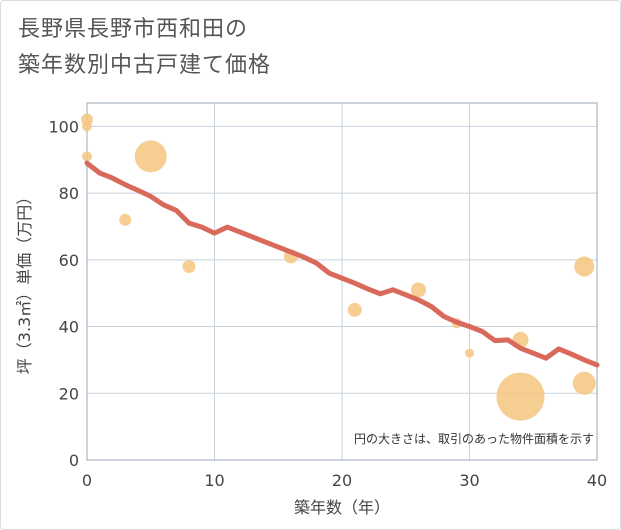 The height and width of the screenshot is (530, 621). What do you see at coordinates (144, 48) in the screenshot?
I see `chart-title: 長野県長野市西和田の 築年数別中古戸建て価格` at bounding box center [144, 48].